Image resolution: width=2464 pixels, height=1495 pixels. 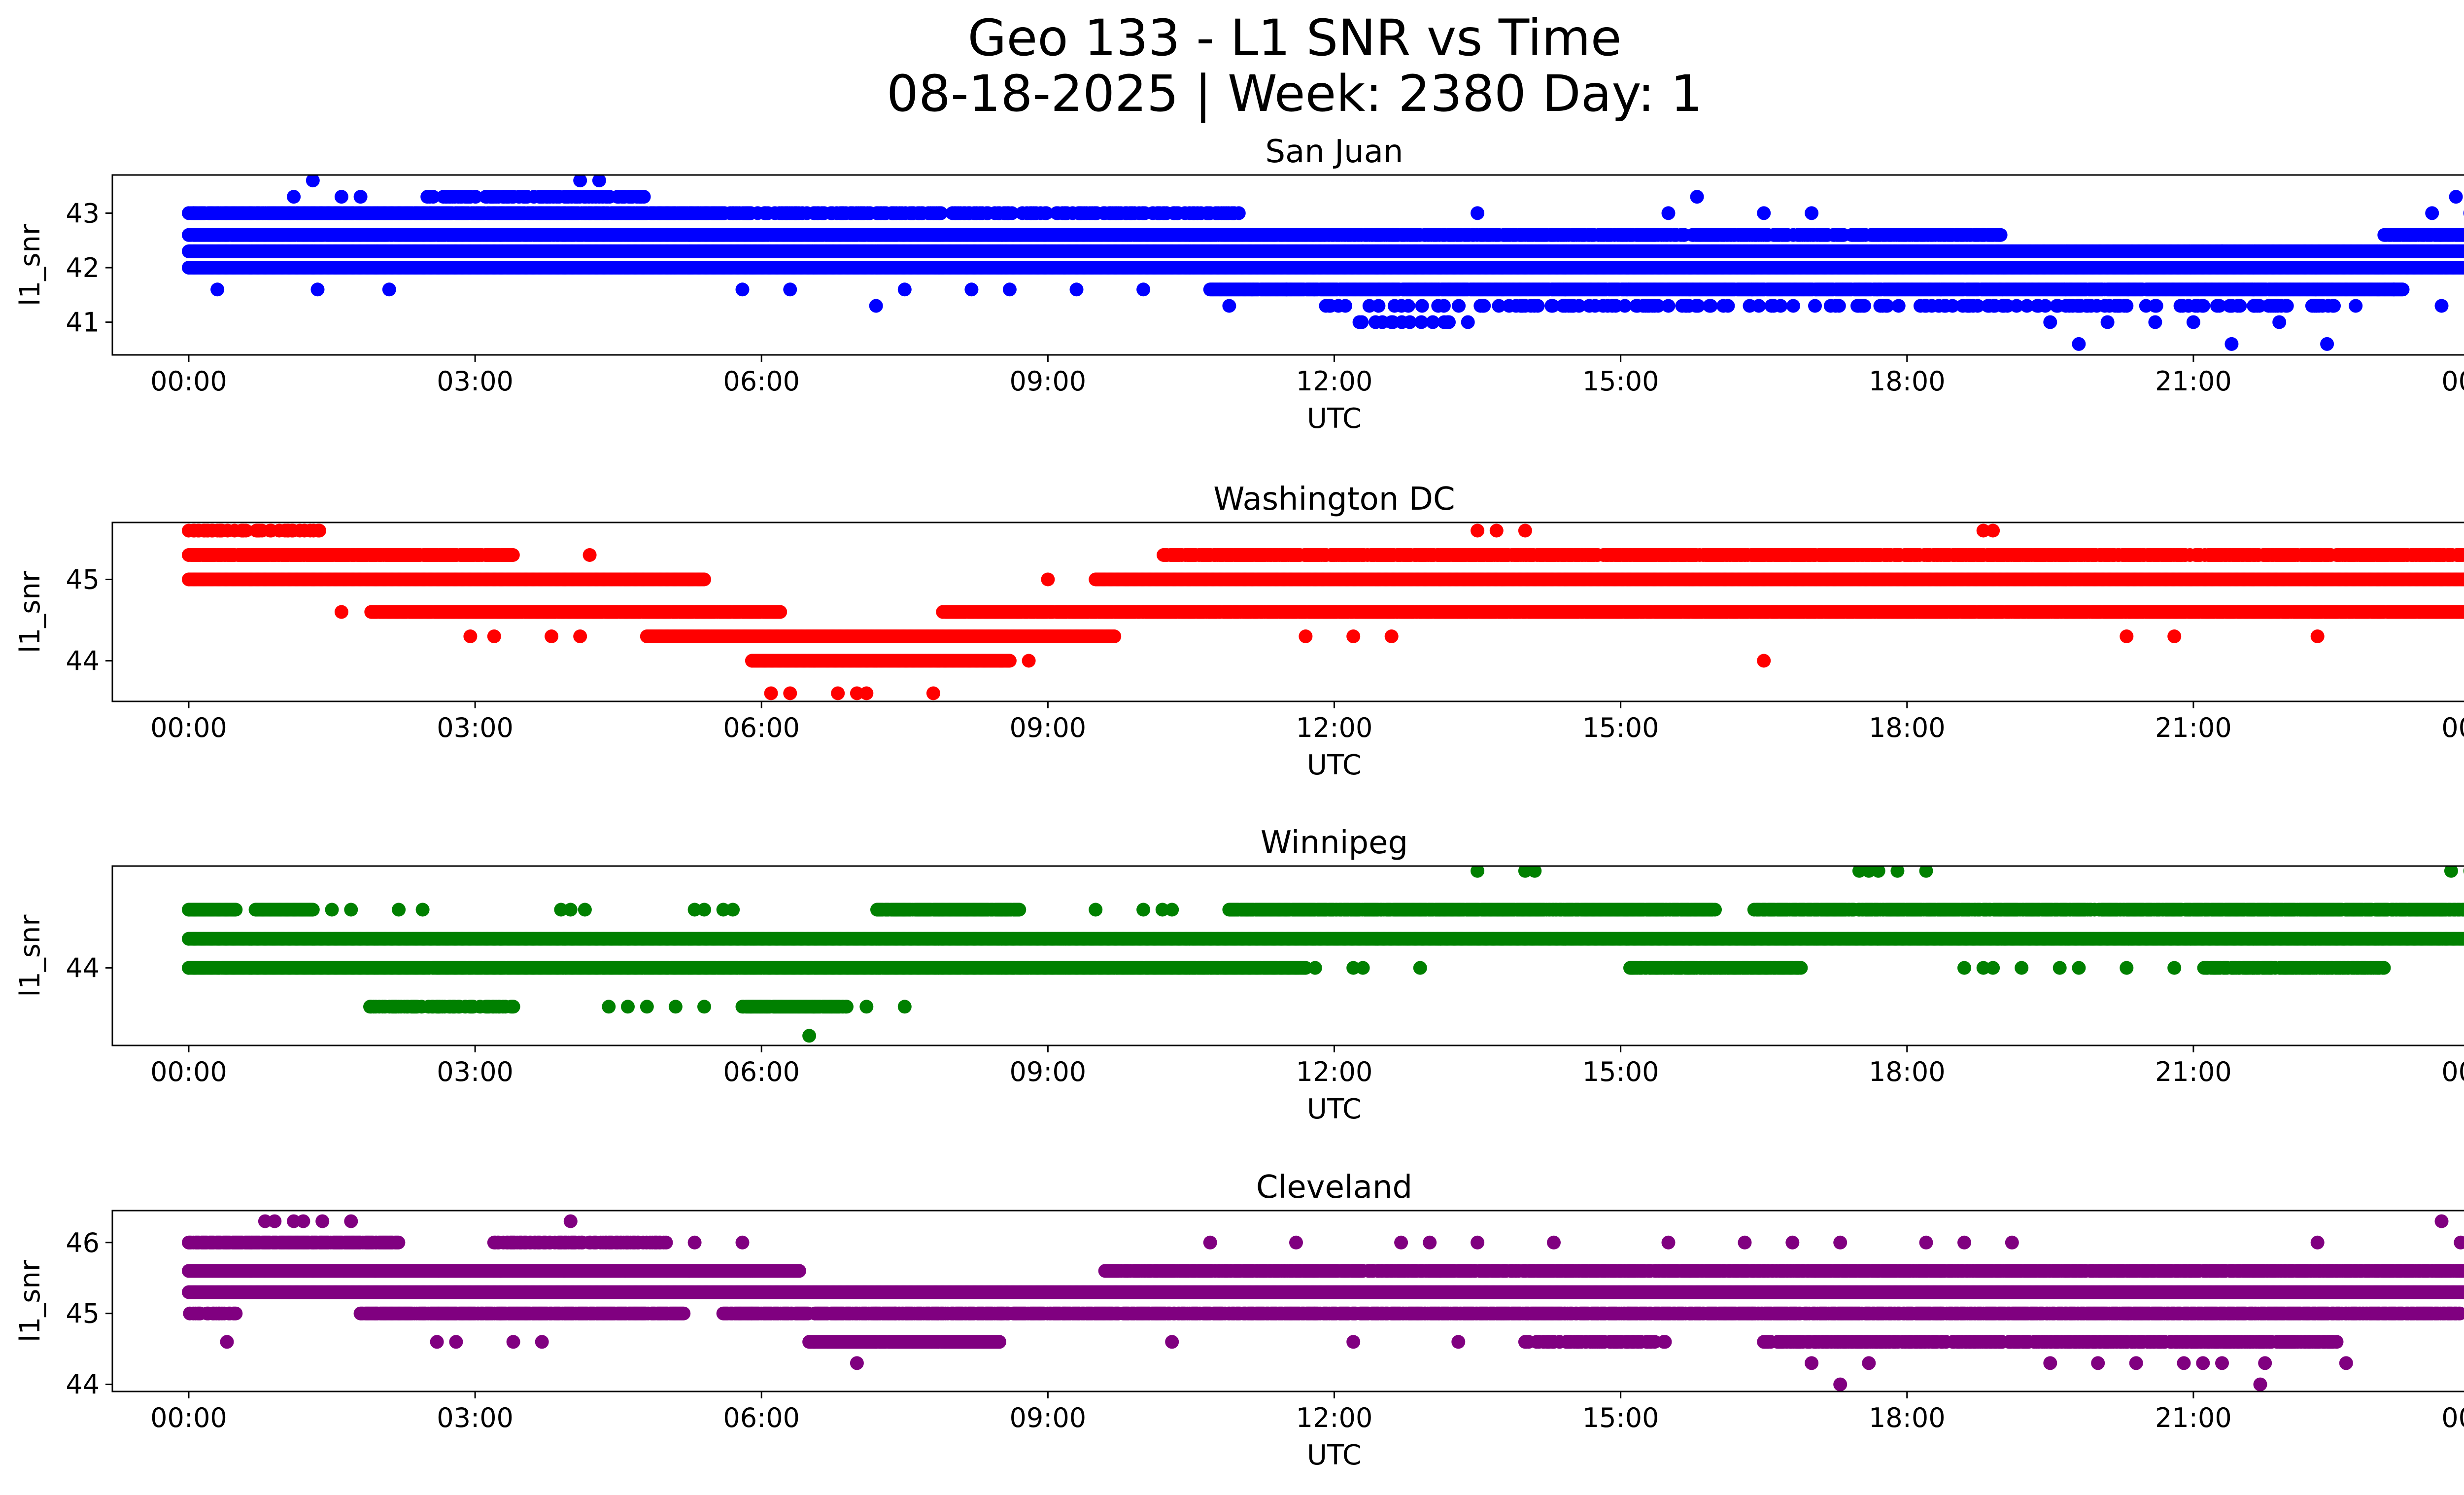 What do you see at coordinates (1295, 38) in the screenshot?
I see `figure-title-line1: Geo 133 - L1 SNR vs Time` at bounding box center [1295, 38].